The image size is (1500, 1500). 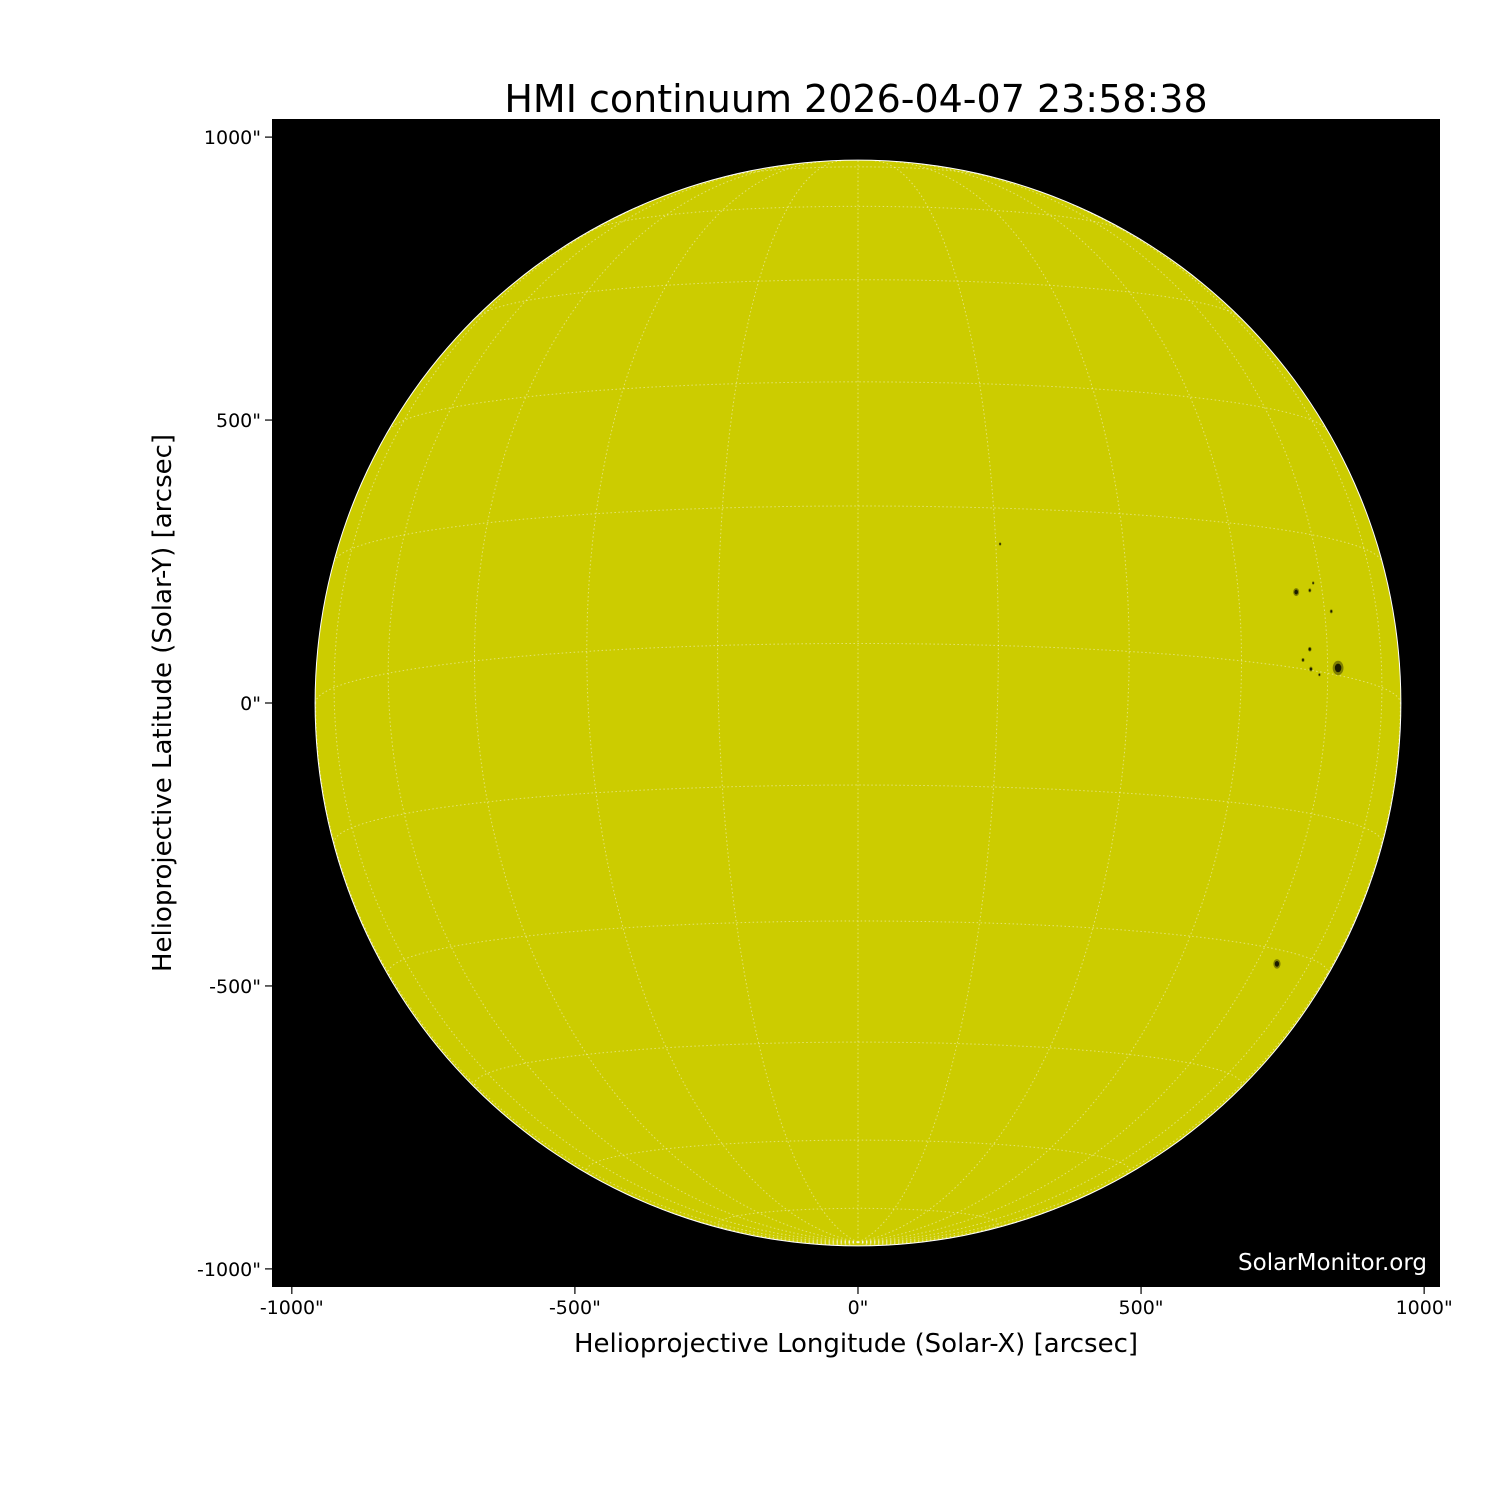 I want to click on x-axis-ticks: -1000" -500" 0" 500" 1000", so click(x=856, y=1303).